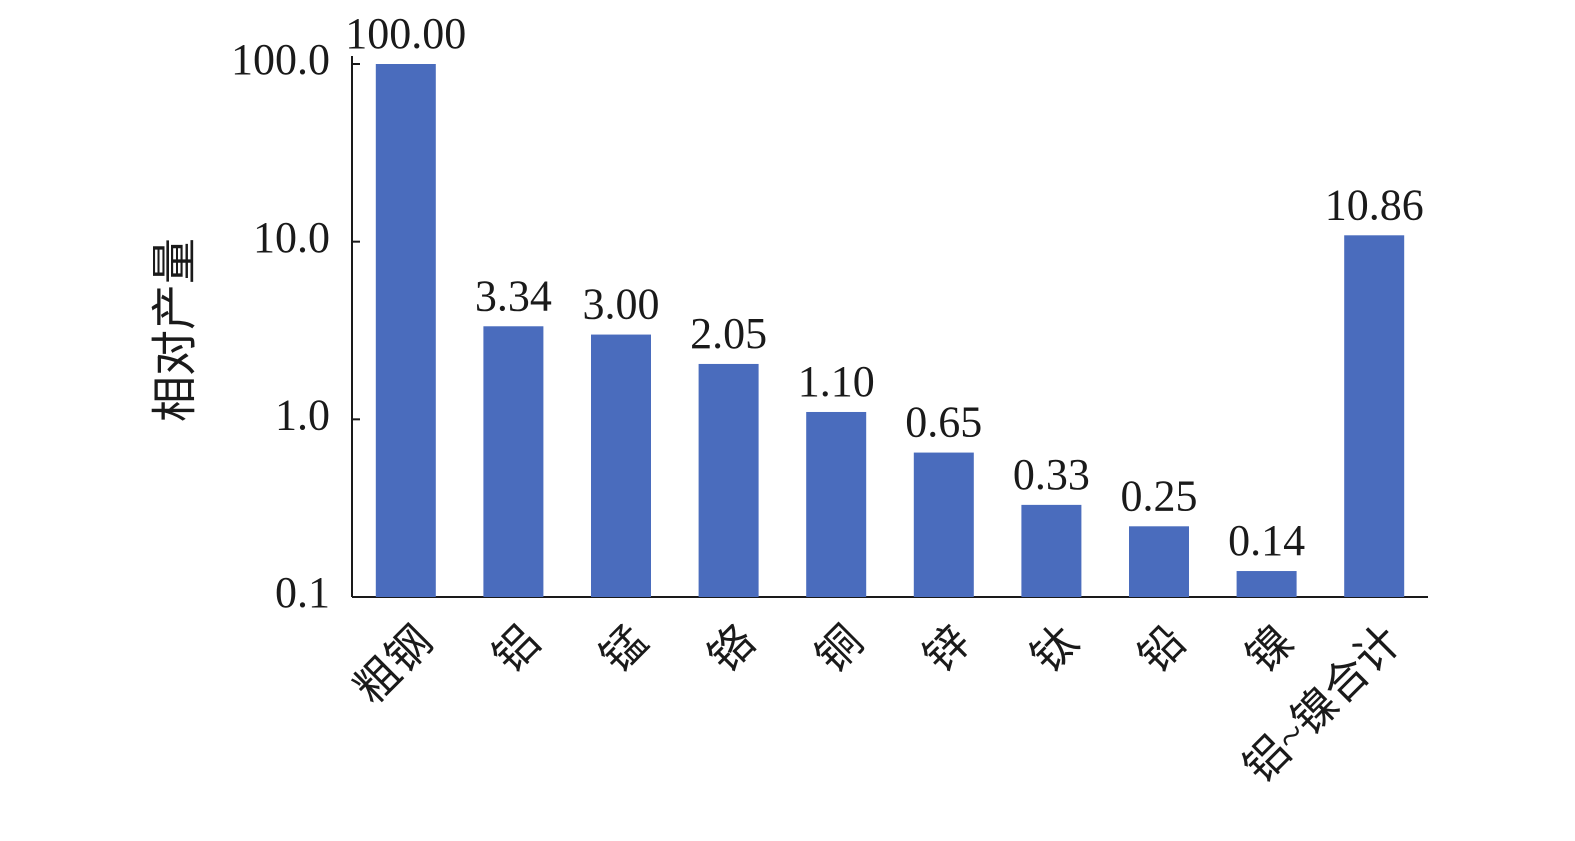  I want to click on y-tick-label: 10.0, so click(291, 237).